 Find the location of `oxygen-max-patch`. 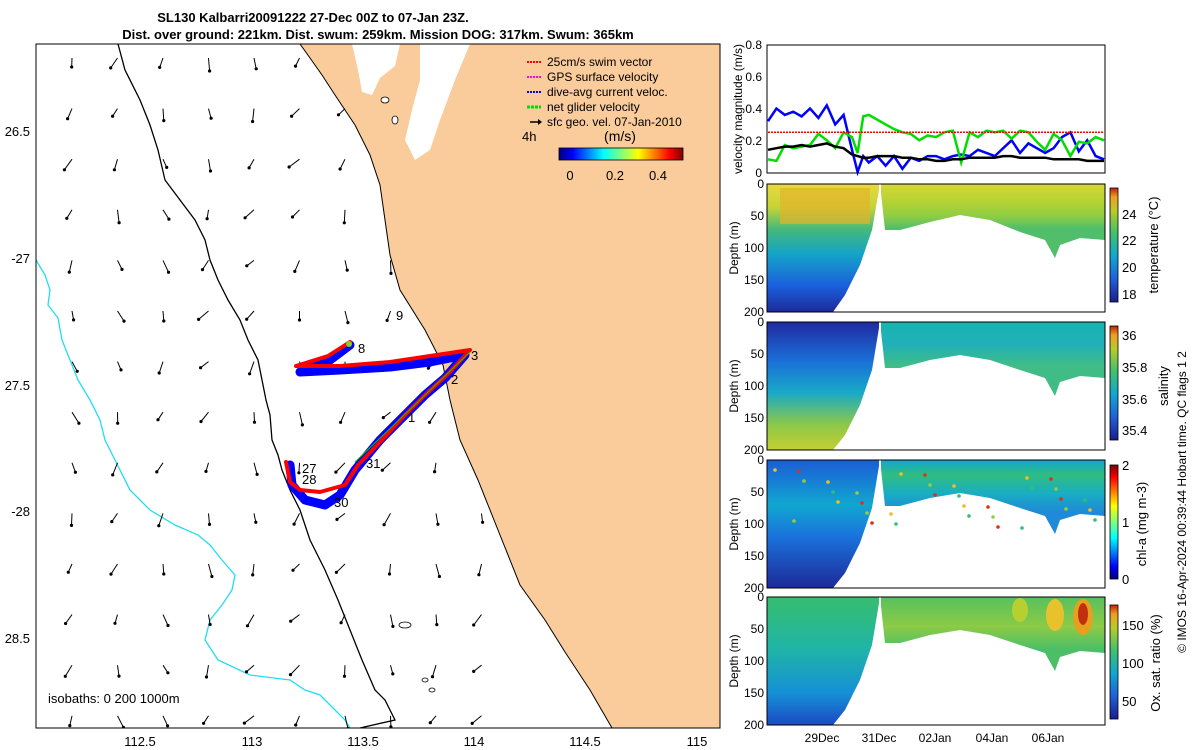

oxygen-max-patch is located at coordinates (1083, 614).